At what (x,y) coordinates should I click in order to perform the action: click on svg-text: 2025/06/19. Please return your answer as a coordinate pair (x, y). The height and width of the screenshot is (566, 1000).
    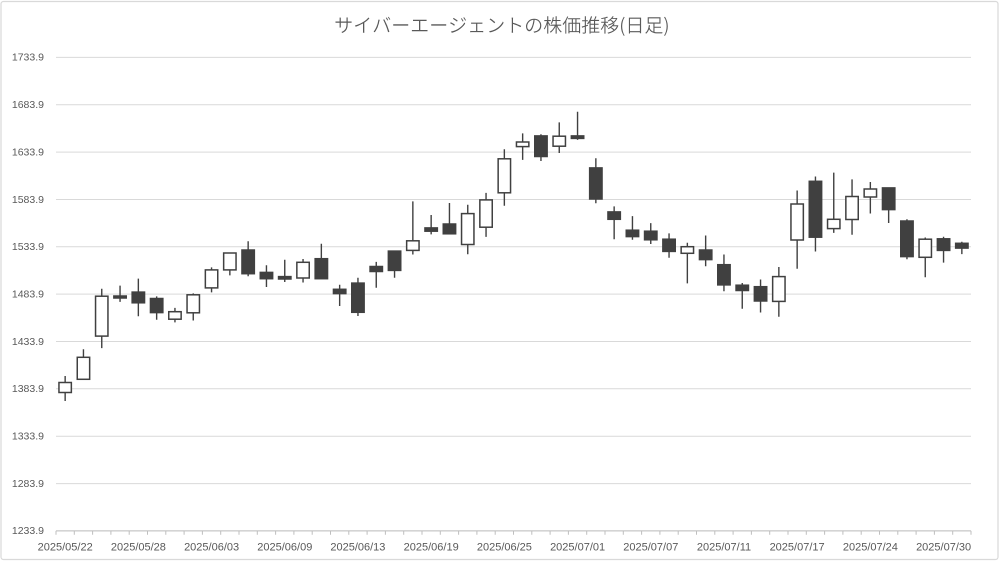
    Looking at the image, I should click on (431, 548).